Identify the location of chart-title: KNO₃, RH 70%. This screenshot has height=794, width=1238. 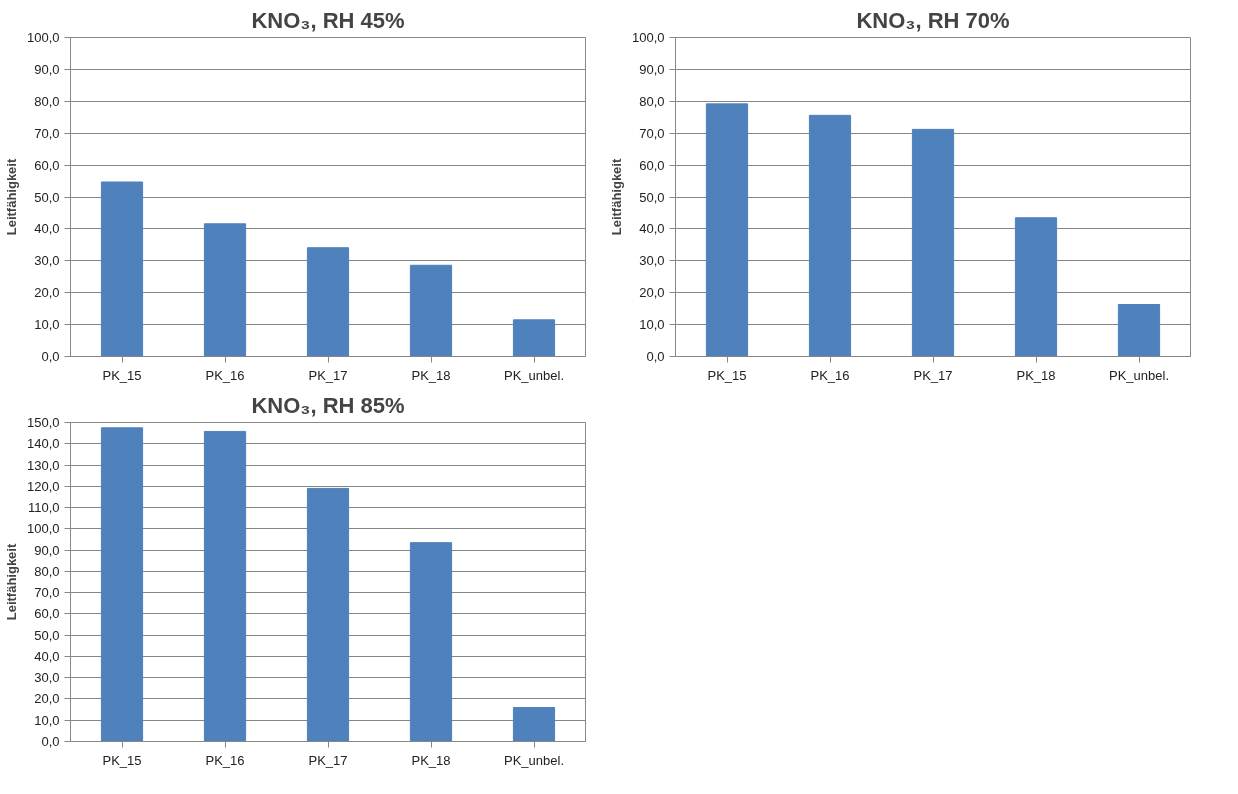
(933, 20).